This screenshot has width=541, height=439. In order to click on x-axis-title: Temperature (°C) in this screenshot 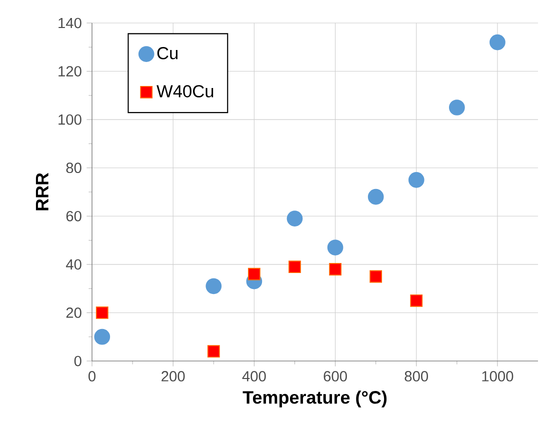, I will do `click(314, 399)`.